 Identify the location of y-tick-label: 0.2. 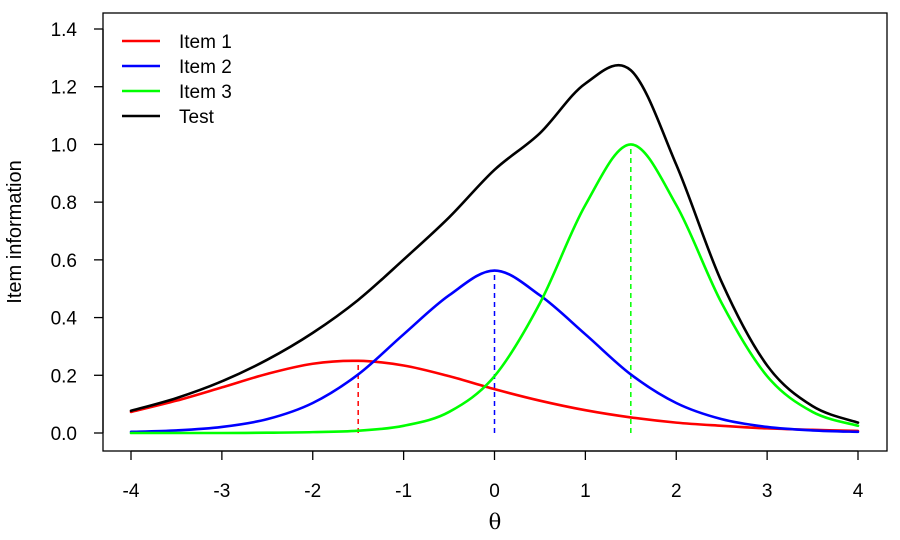
(64, 376).